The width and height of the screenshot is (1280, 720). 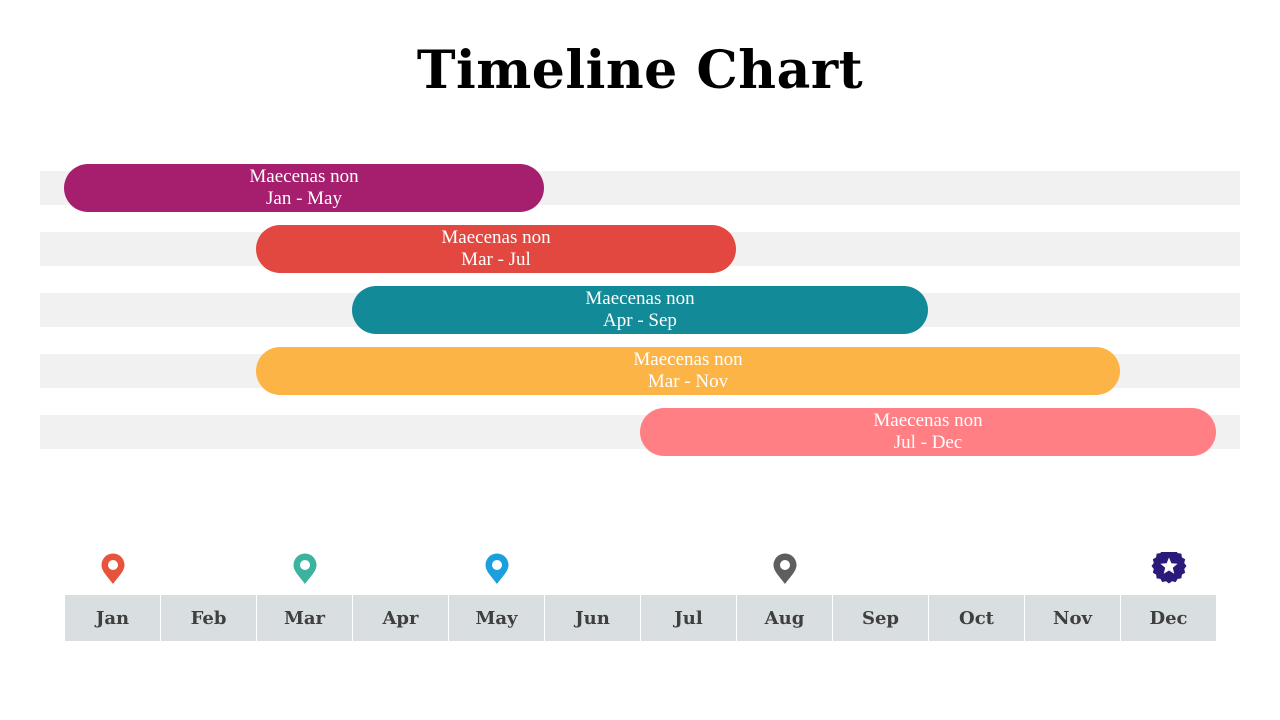 I want to click on timeline-bar: Maecenas non Mar - Jul, so click(x=496, y=249).